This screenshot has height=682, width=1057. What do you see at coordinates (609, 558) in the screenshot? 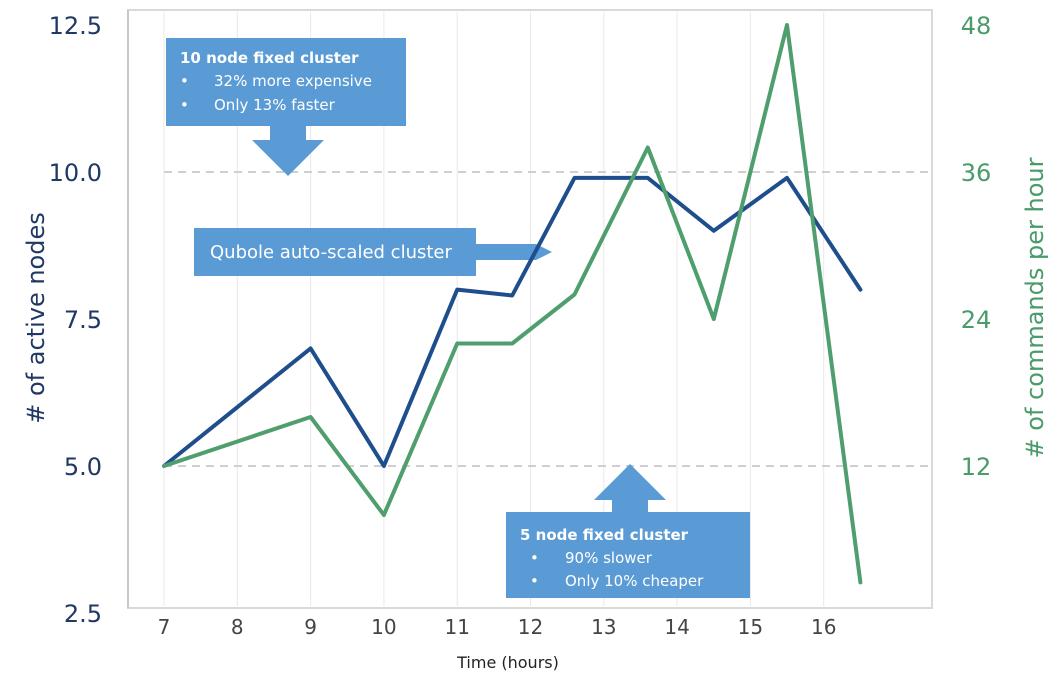
I see `callout-five-node-bullet: 90% slower` at bounding box center [609, 558].